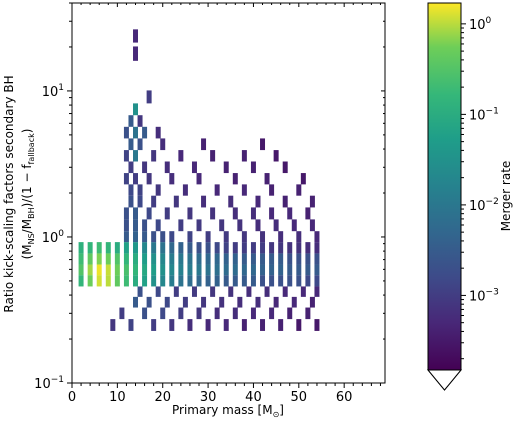  What do you see at coordinates (480, 24) in the screenshot?
I see `colorbar-tick-label: 10⁰` at bounding box center [480, 24].